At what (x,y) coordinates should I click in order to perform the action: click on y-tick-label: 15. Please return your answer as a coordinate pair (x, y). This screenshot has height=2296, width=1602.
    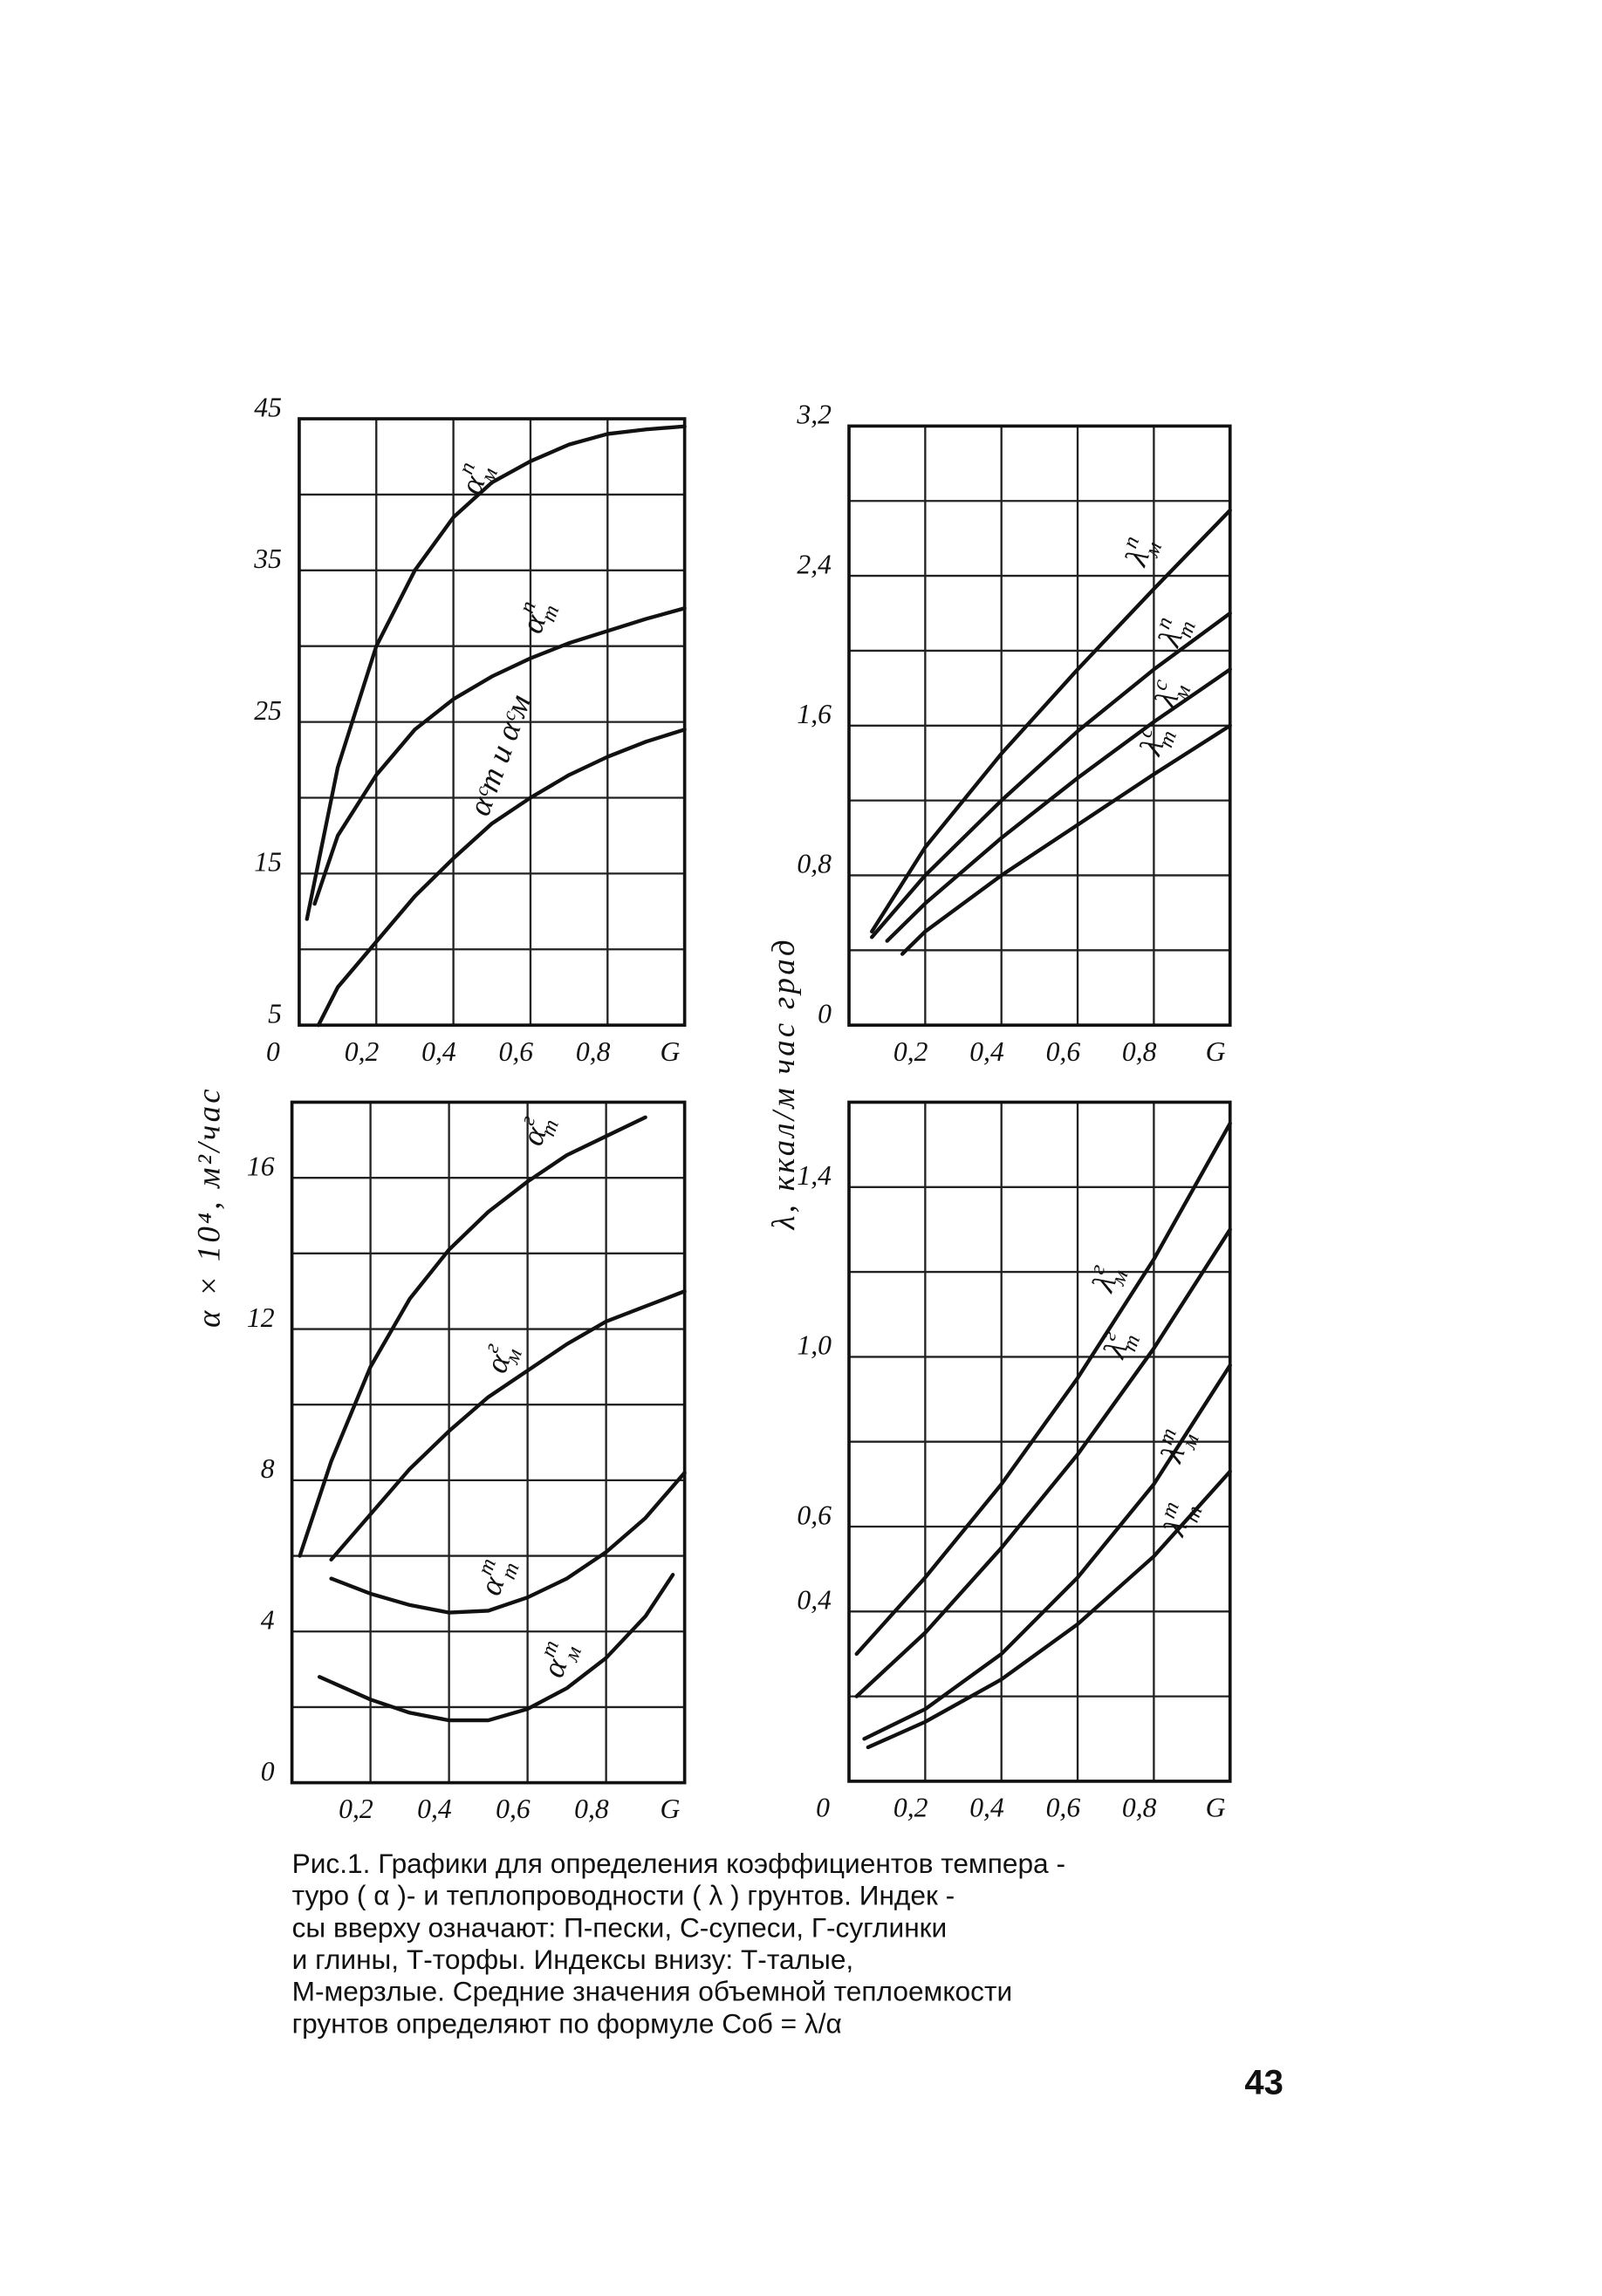
    Looking at the image, I should click on (268, 862).